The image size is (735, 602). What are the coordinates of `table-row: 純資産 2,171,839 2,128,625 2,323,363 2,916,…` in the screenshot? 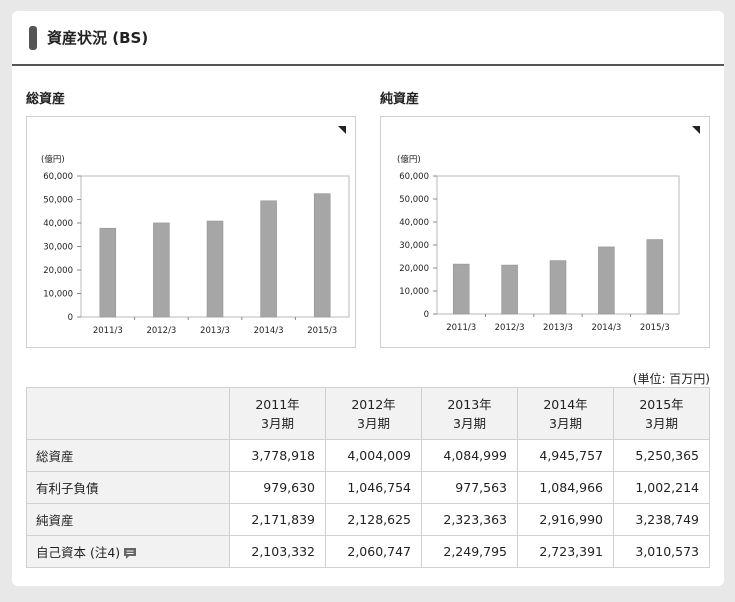 It's located at (368, 519).